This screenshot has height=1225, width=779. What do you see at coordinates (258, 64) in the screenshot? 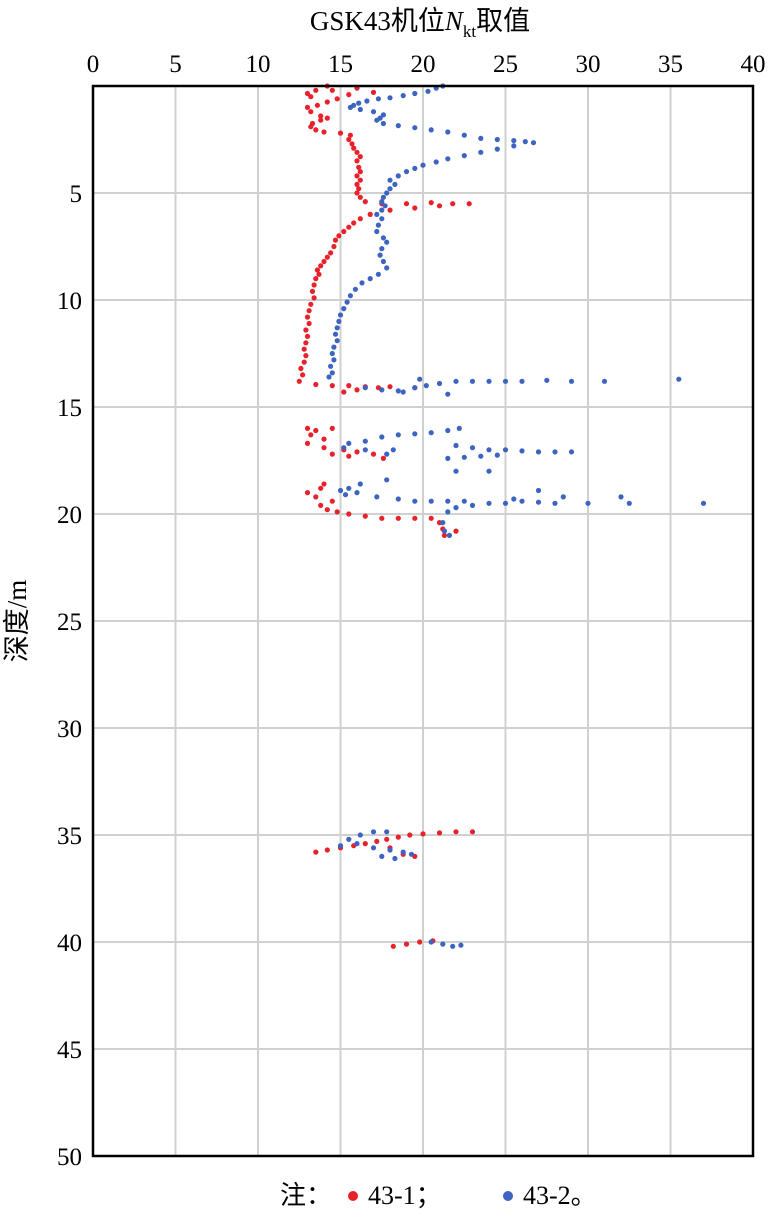
I see `x-tick-label: 10` at bounding box center [258, 64].